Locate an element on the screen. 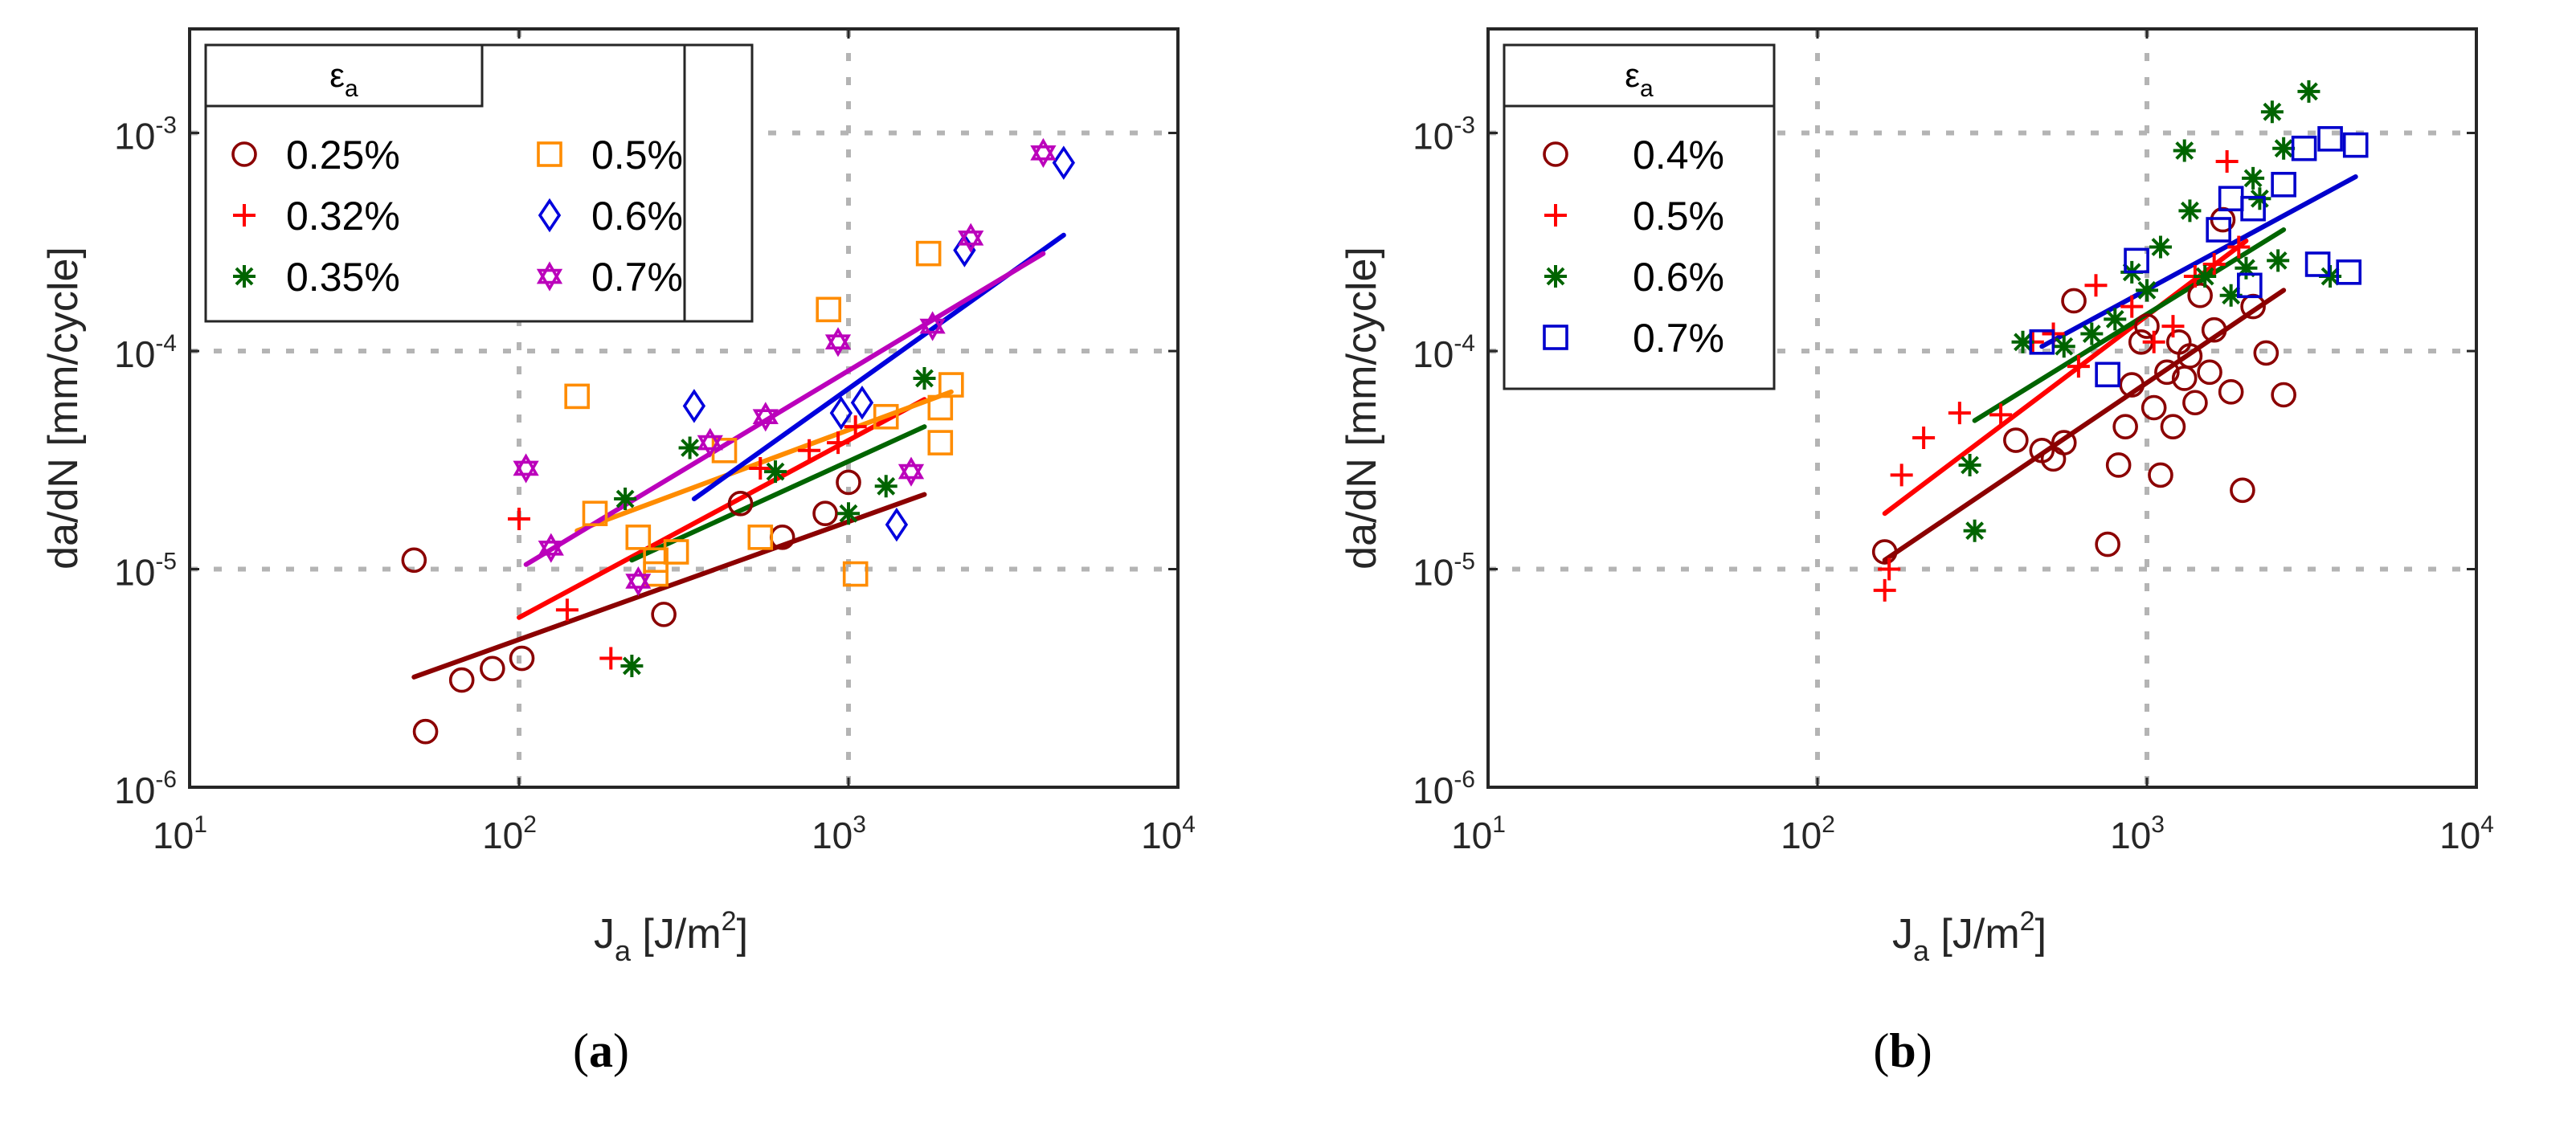 The width and height of the screenshot is (2576, 1123). y-tick-label: 10⁻⁵ is located at coordinates (1444, 571).